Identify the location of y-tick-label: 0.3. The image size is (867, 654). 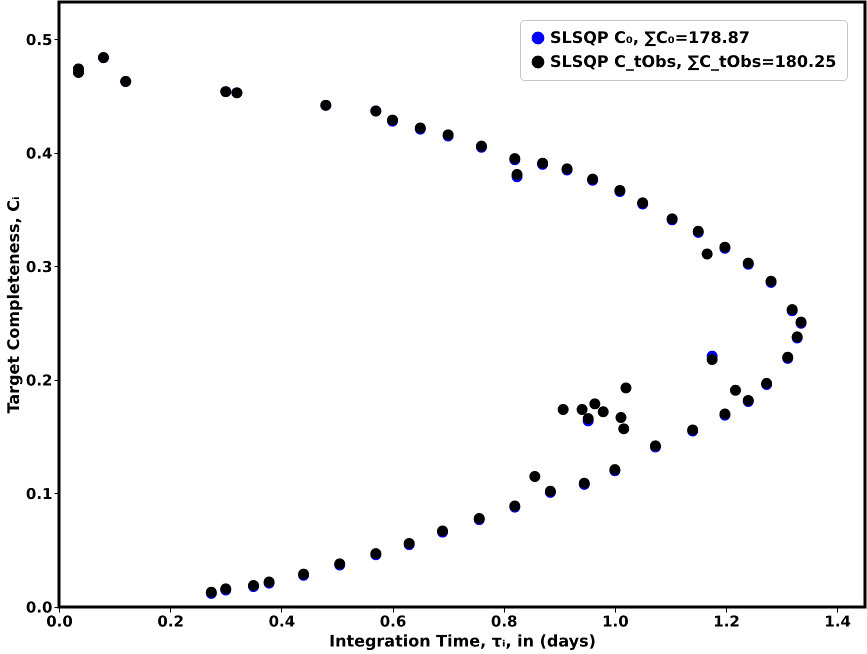
(39, 267).